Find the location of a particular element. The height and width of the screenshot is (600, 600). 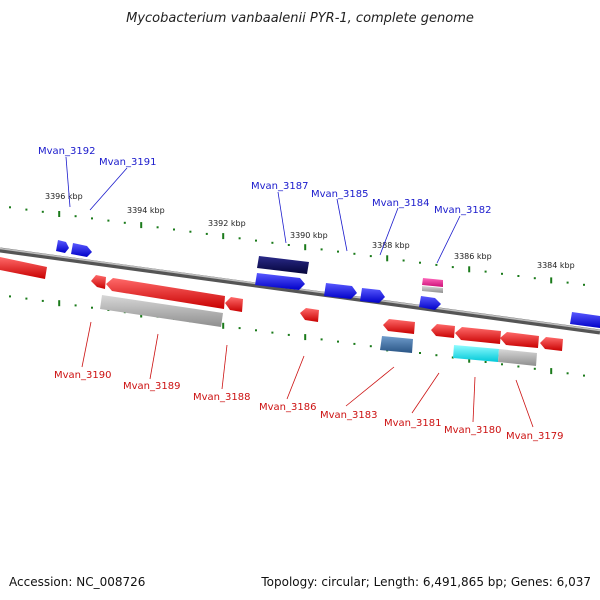

label-Mvan_3188: Mvan_3188 is located at coordinates (221, 397).